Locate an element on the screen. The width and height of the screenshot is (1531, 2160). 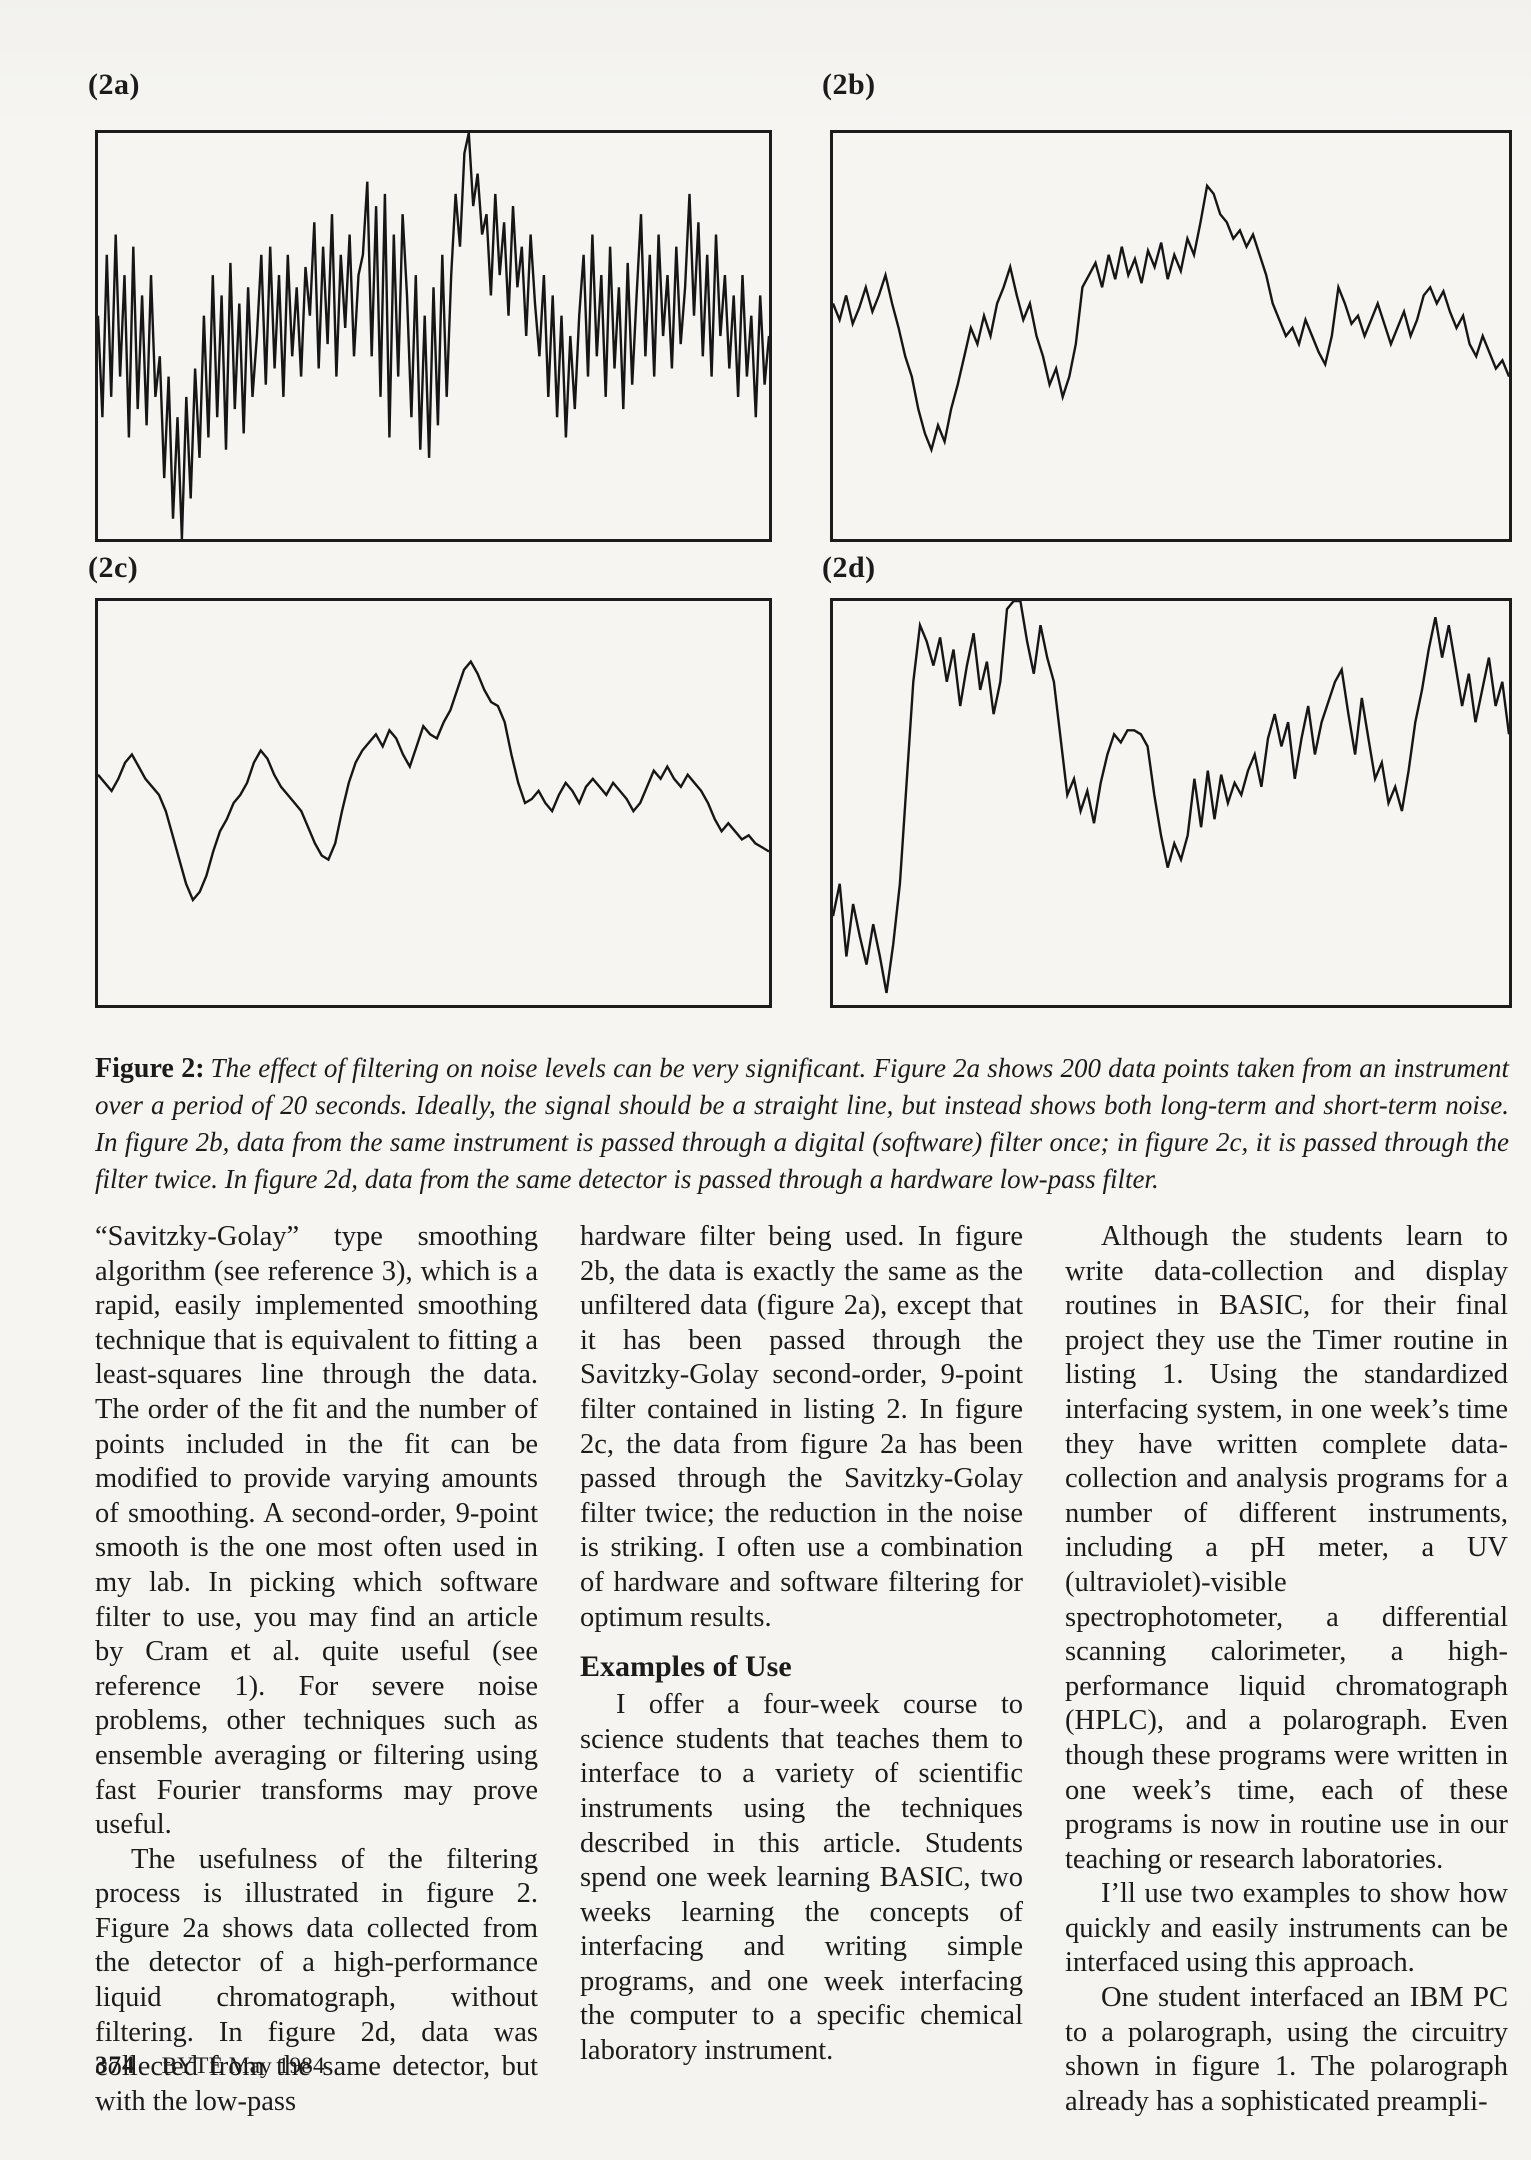
noise-trace-line-2a is located at coordinates (433, 336).